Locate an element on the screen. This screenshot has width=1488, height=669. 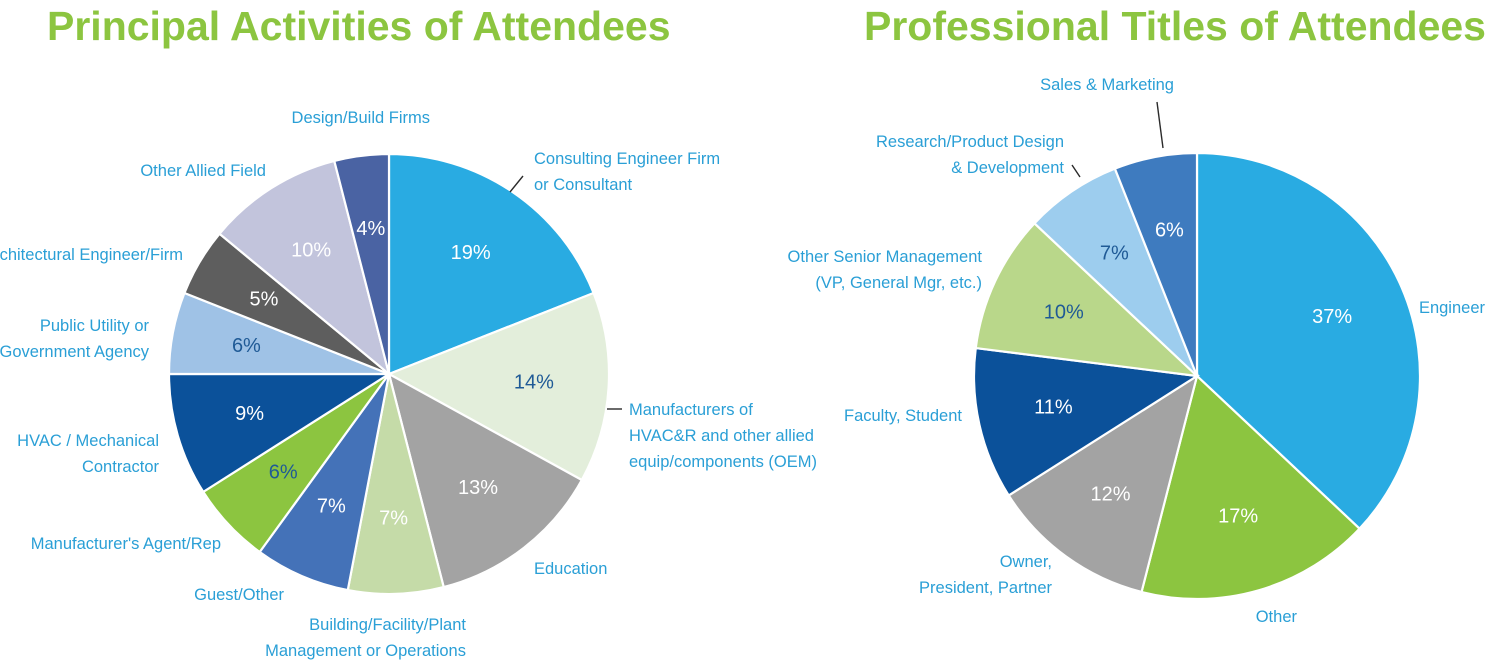
category-label-owner-president-partner: Owner, President, Partner is located at coordinates (985, 575).